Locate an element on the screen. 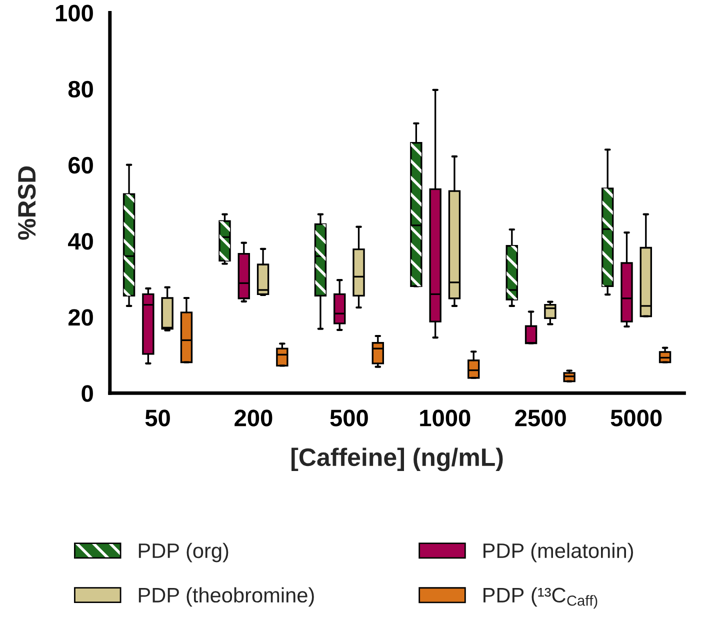 The width and height of the screenshot is (709, 634). legend-label: PDP (¹³C$_{Caff)}$ is located at coordinates (541, 598).